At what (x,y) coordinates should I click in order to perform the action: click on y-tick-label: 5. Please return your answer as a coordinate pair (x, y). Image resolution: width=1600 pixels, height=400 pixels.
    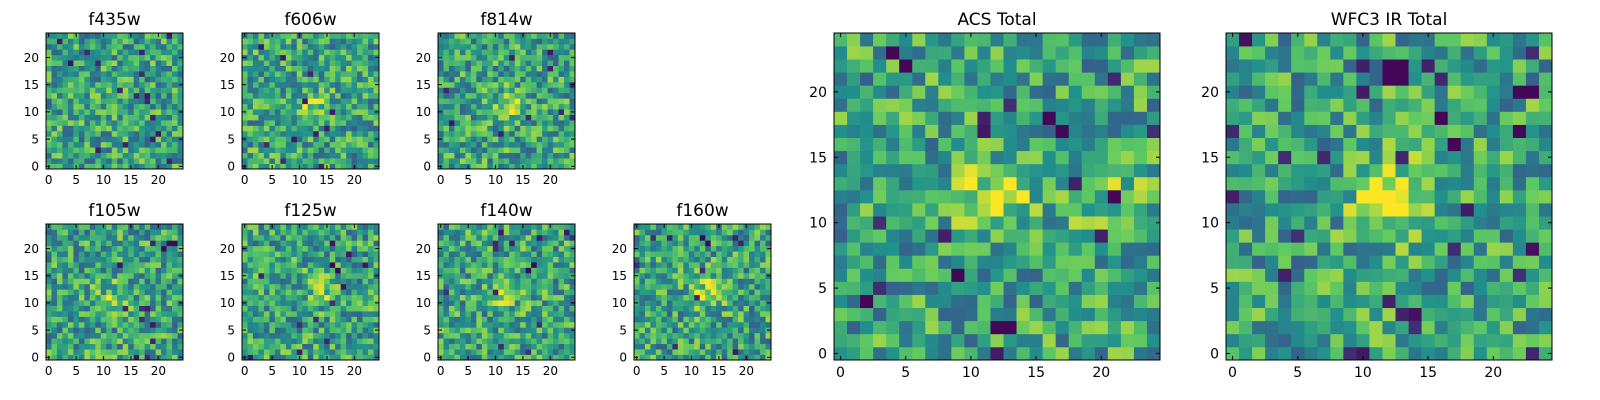
    Looking at the image, I should click on (231, 330).